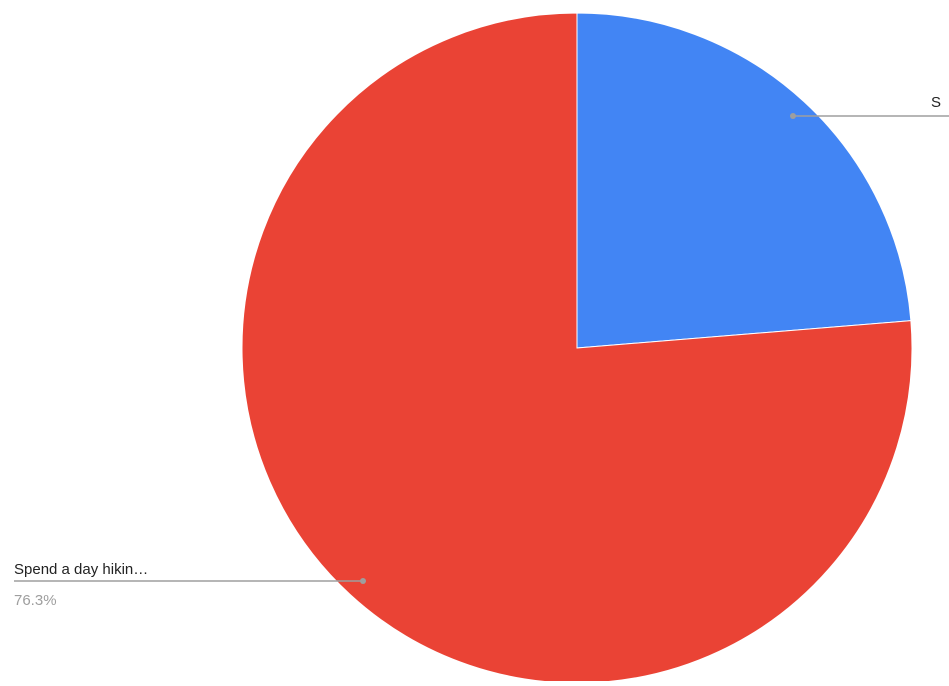 The image size is (949, 686). I want to click on slice-1-leader-dot, so click(363, 581).